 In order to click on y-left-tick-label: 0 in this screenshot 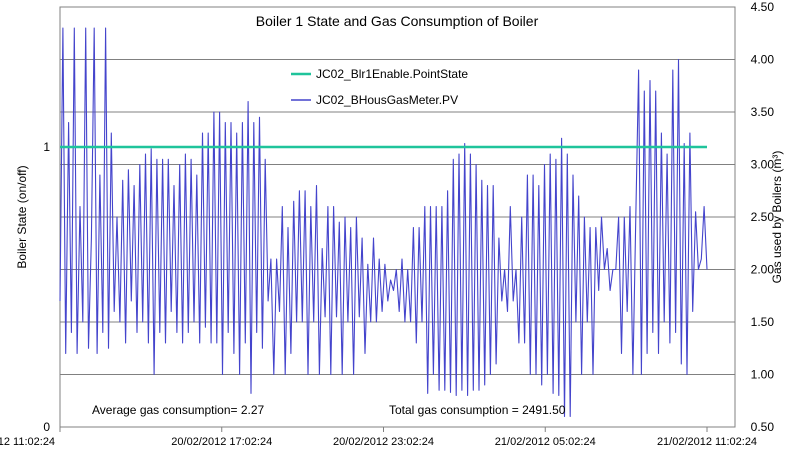, I will do `click(46, 427)`.